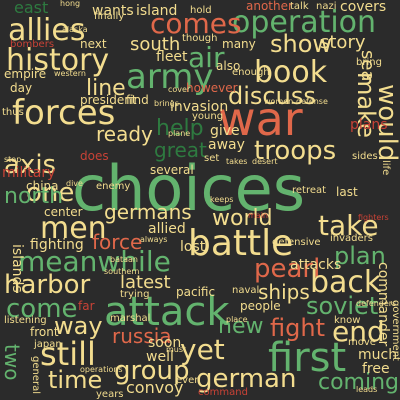  What do you see at coordinates (145, 282) in the screenshot?
I see `word-latest: latest` at bounding box center [145, 282].